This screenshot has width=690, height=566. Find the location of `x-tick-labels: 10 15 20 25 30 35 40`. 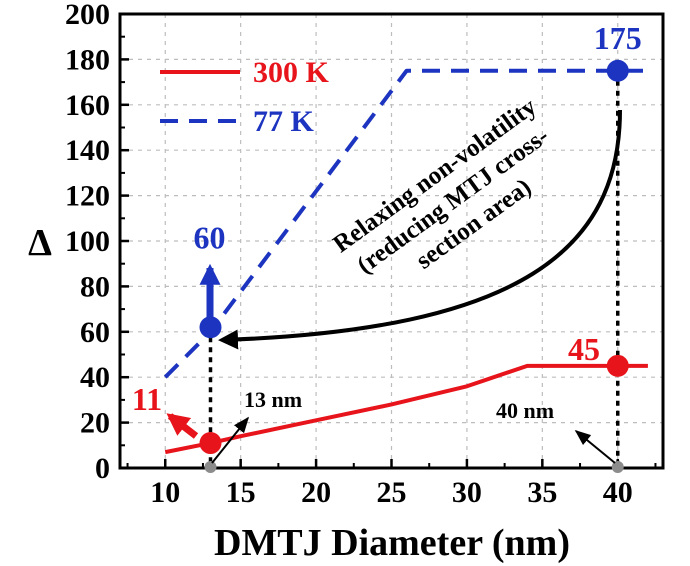

x-tick-labels: 10 15 20 25 30 35 40 is located at coordinates (391, 492).